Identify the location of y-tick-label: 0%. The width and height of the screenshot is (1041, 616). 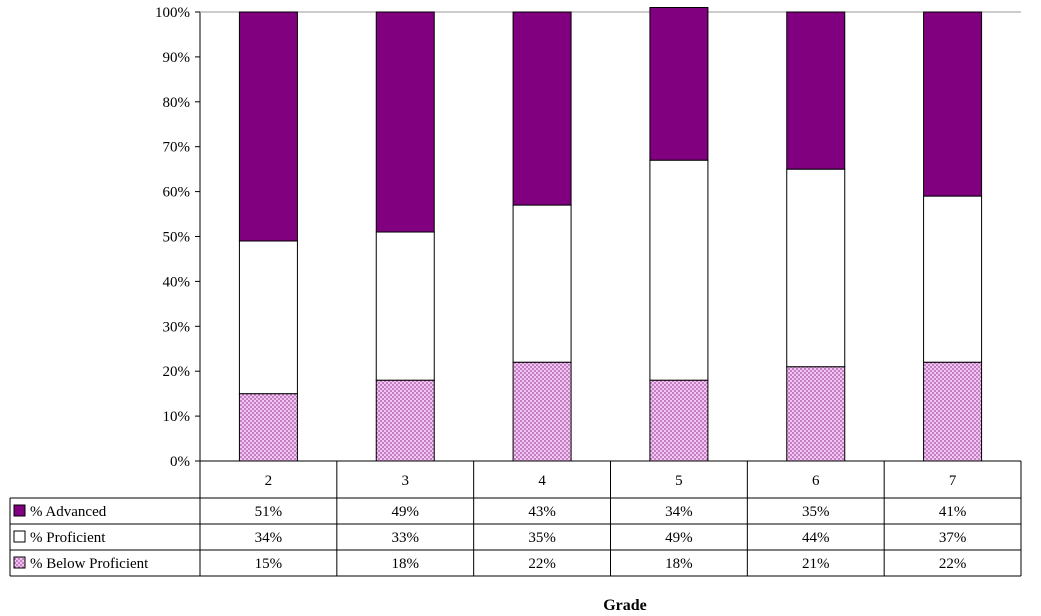
(180, 462).